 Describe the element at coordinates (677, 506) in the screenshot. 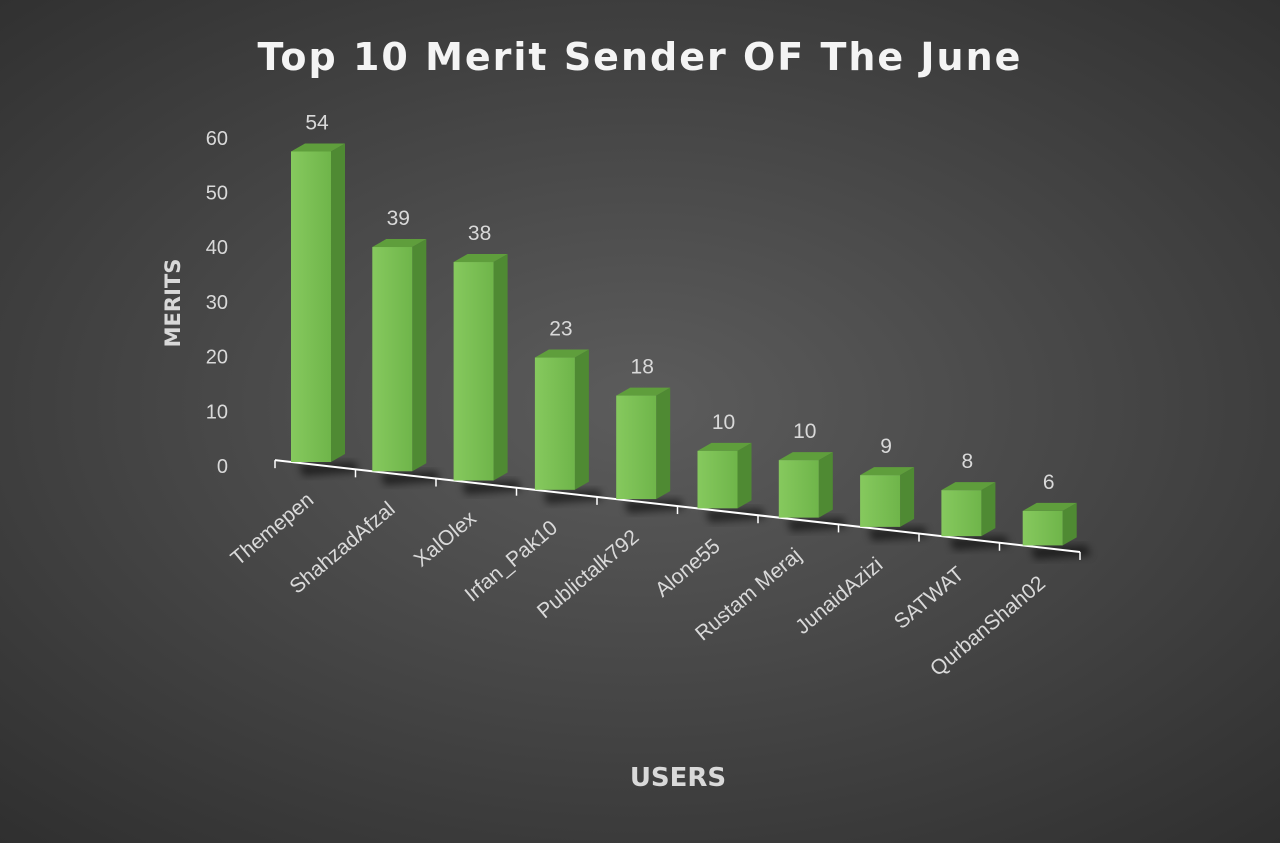

I see `x-axis-line` at that location.